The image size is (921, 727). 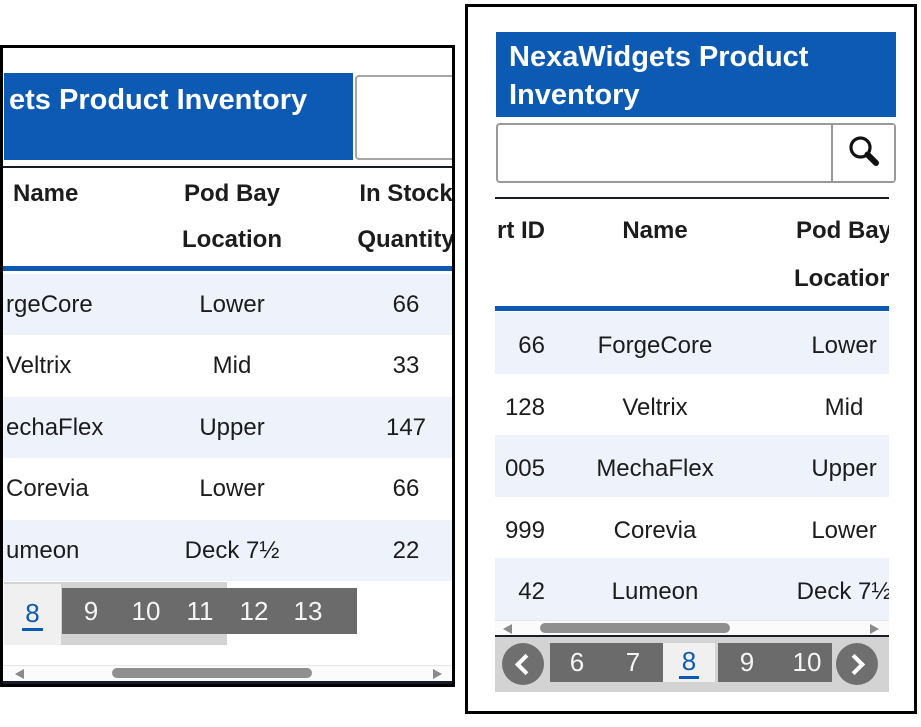 I want to click on chevron-left-icon, so click(x=525, y=664).